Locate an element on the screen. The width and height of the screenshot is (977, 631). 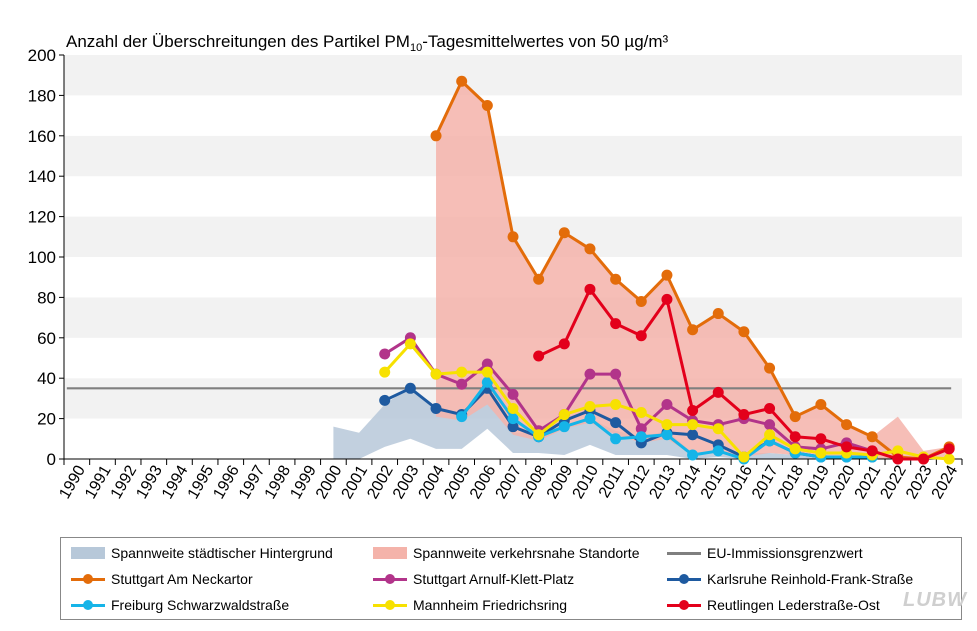
x-tick-label: 1994 is located at coordinates (175, 482).